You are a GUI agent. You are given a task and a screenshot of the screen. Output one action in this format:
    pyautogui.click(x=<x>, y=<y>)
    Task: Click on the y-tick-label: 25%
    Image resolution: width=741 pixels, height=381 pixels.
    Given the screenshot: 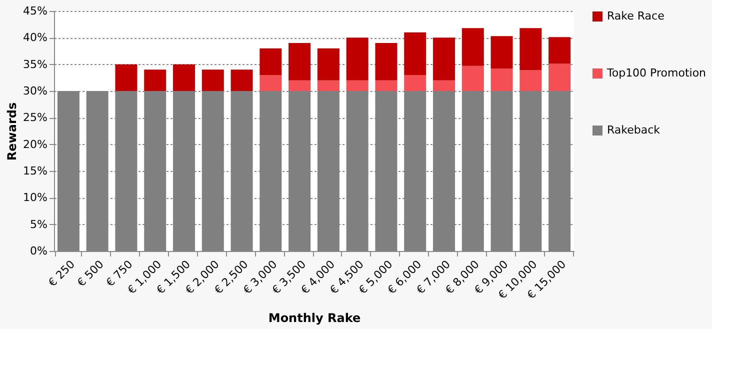 What is the action you would take?
    pyautogui.click(x=35, y=117)
    